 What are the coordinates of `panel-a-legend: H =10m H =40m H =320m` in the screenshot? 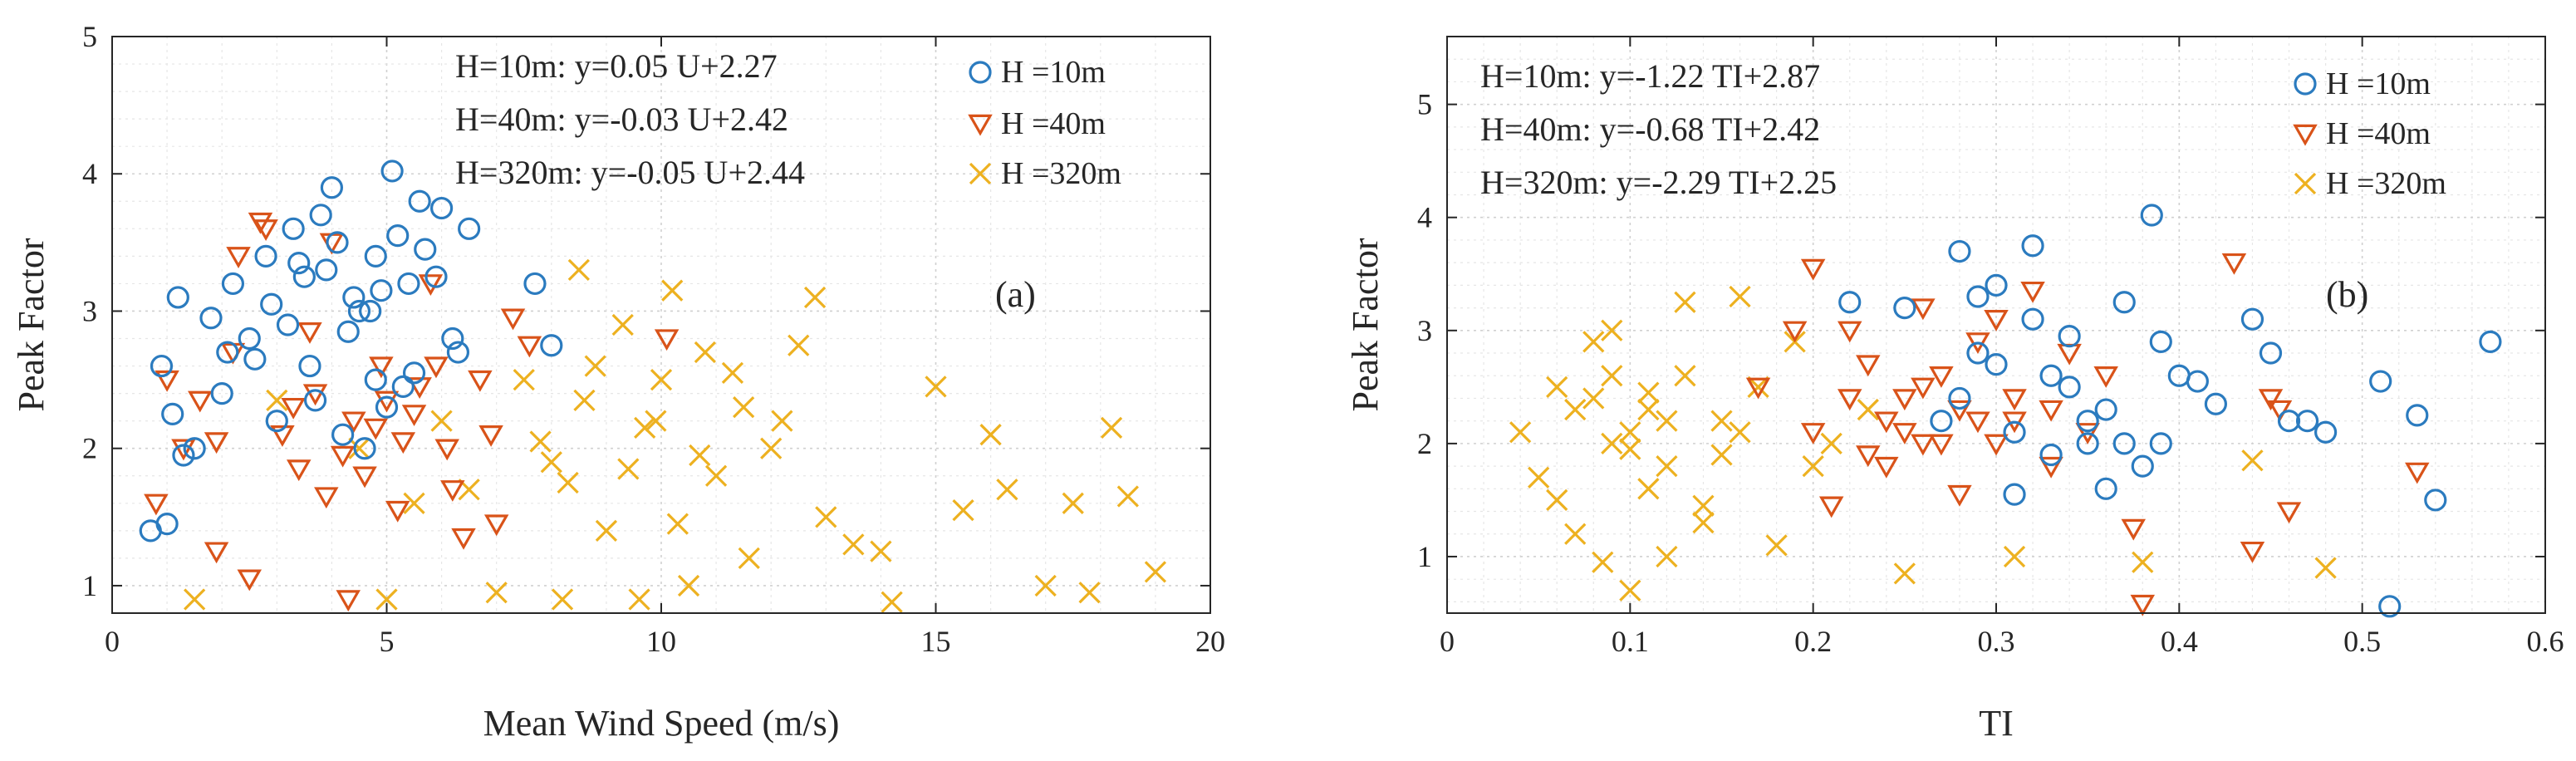 It's located at (1044, 123).